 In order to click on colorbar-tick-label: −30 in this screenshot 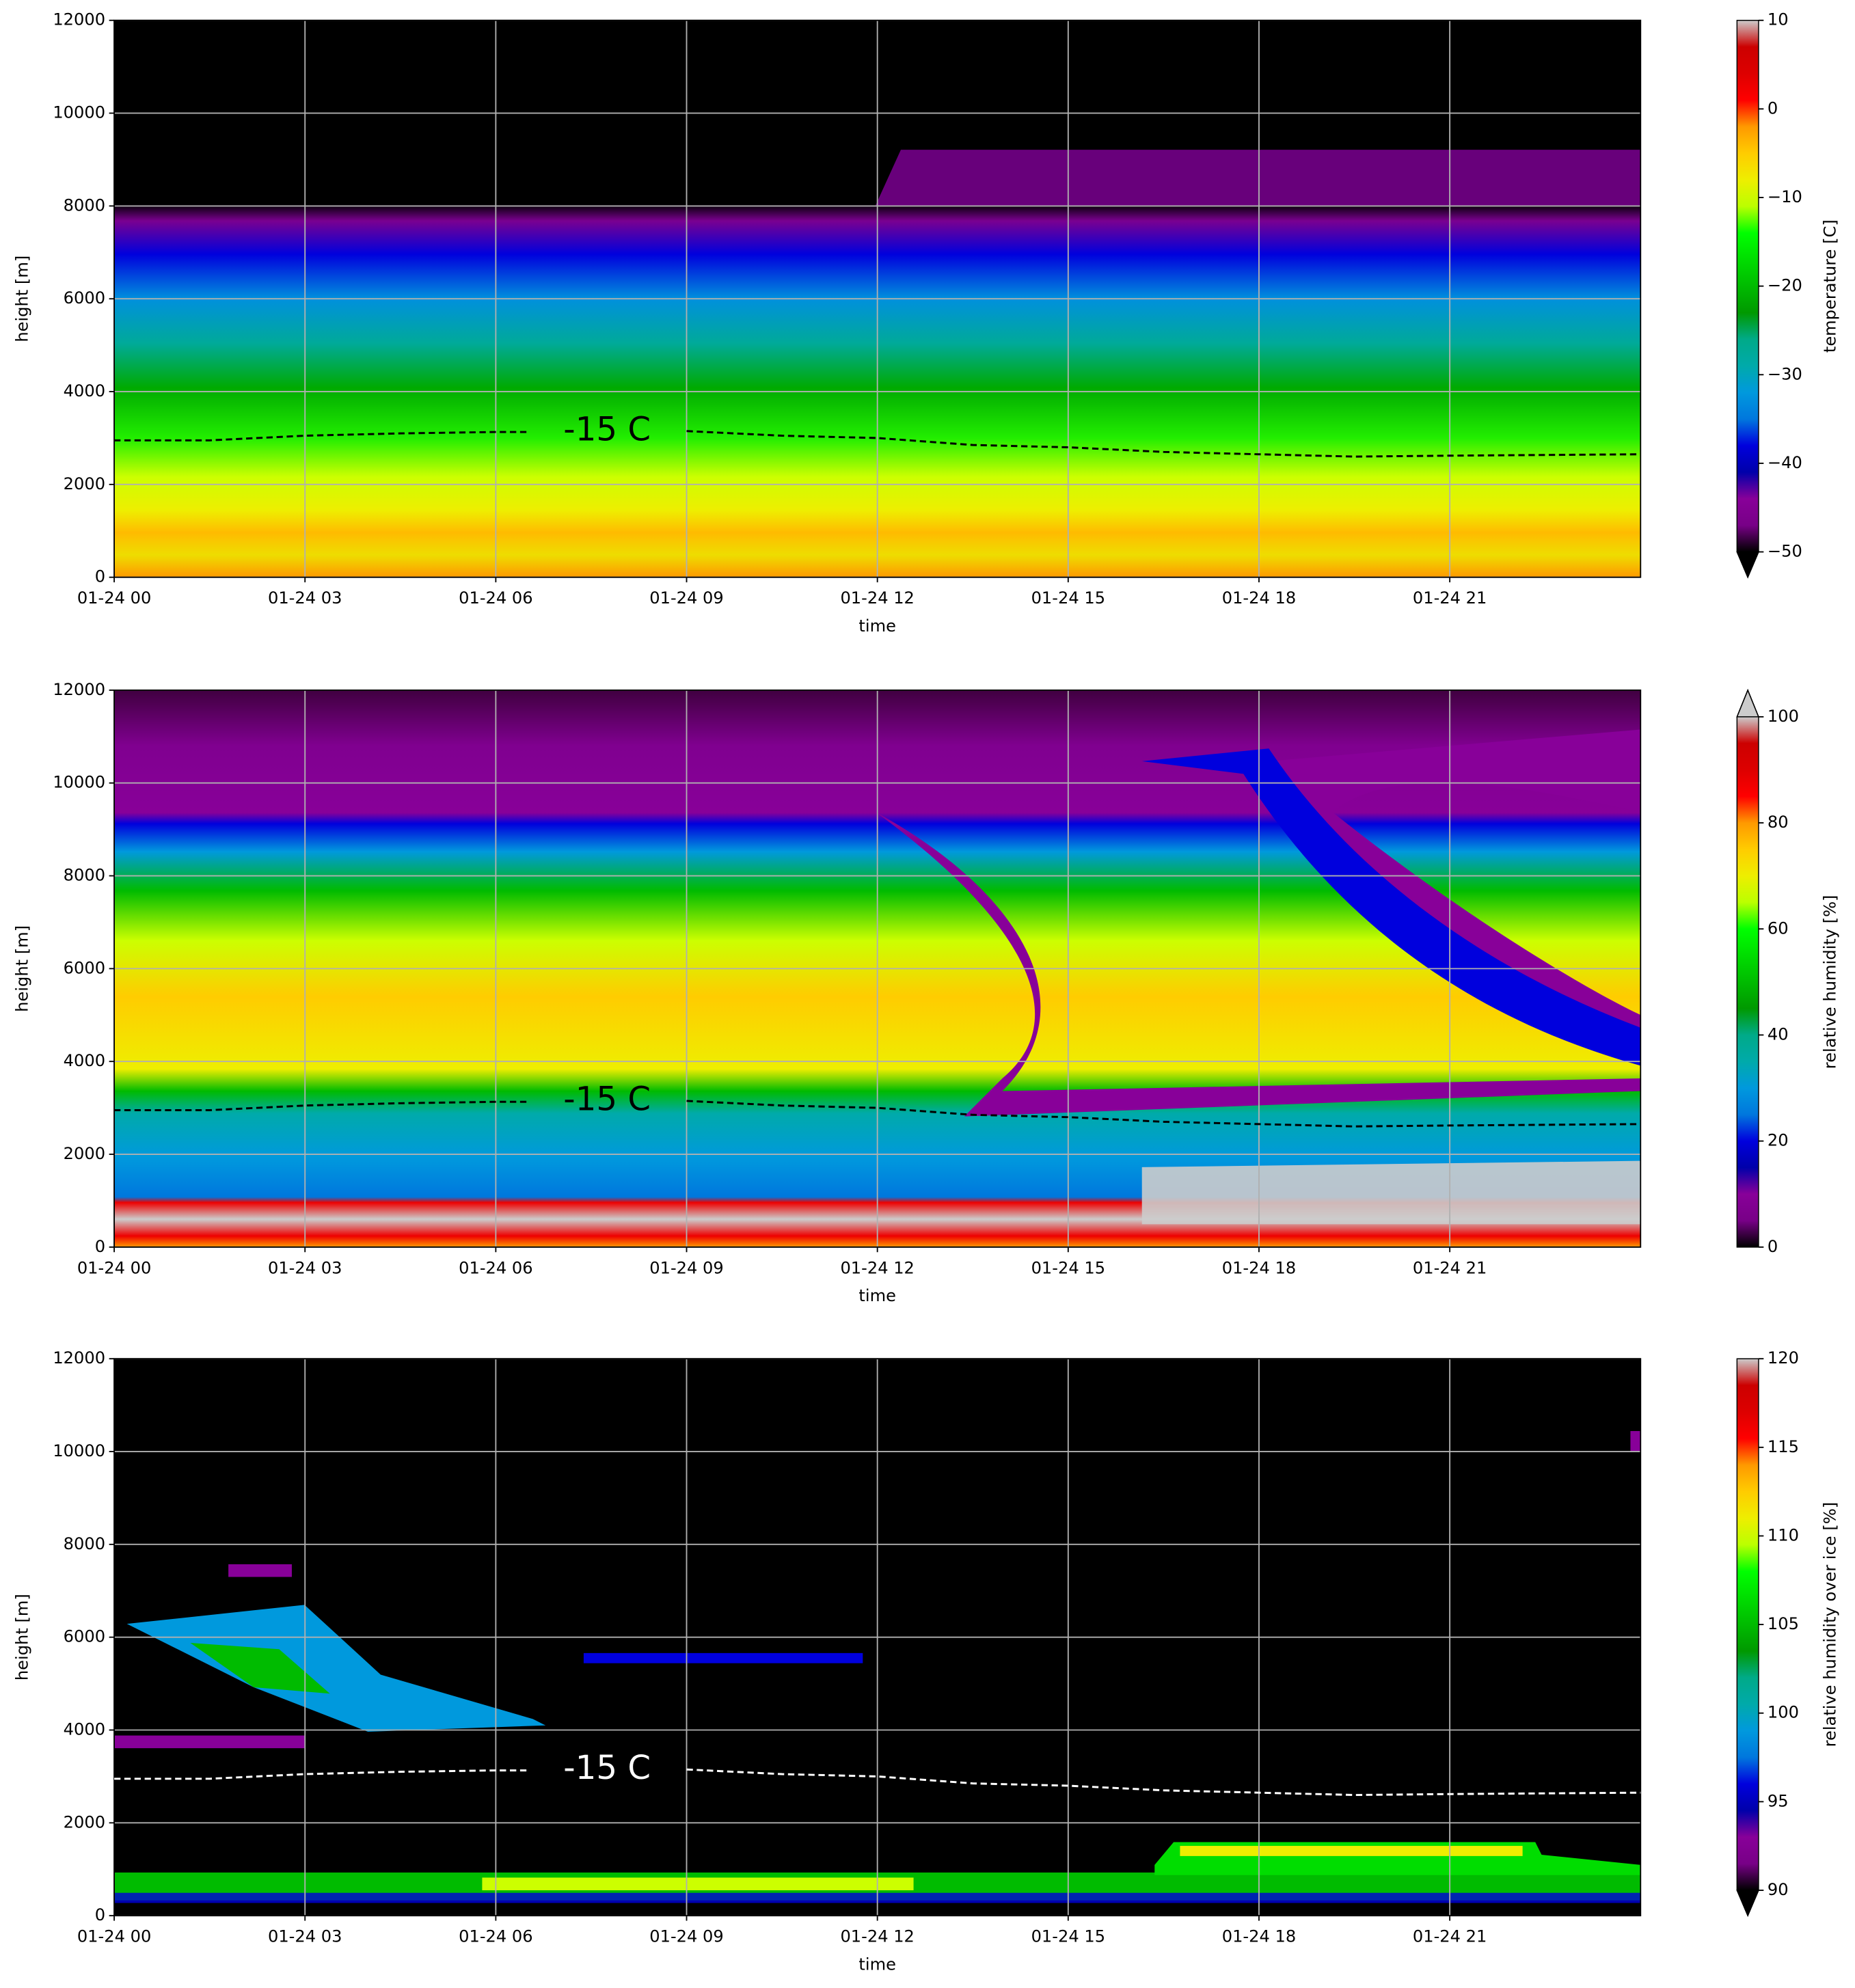, I will do `click(1785, 373)`.